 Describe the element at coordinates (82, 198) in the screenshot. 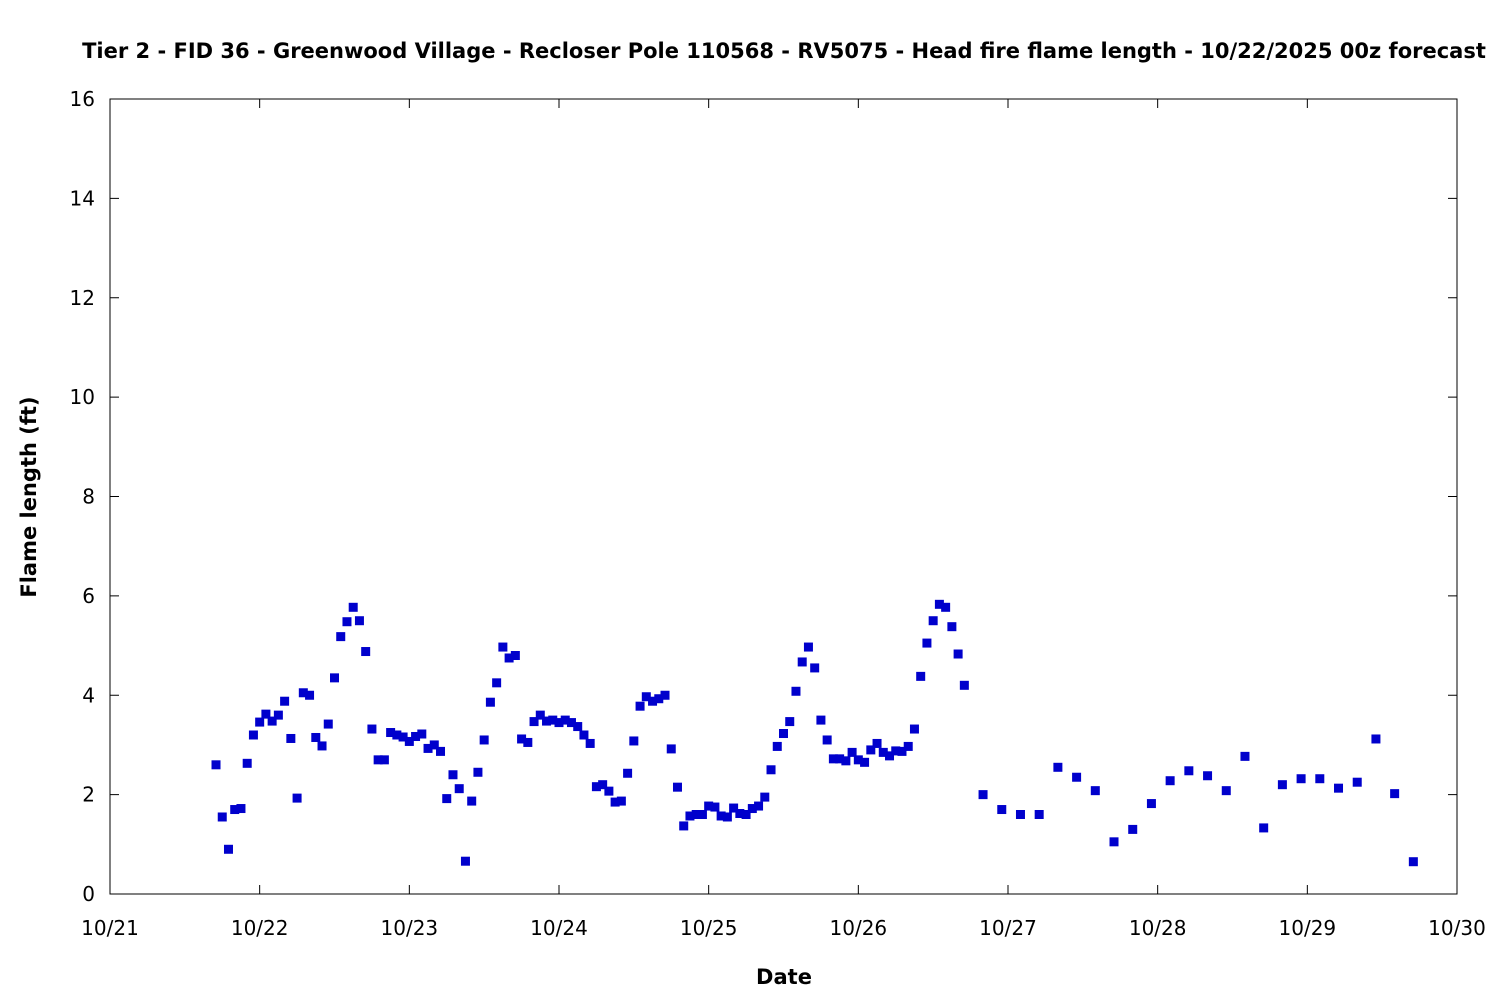

I see `y-tick-label: 14` at that location.